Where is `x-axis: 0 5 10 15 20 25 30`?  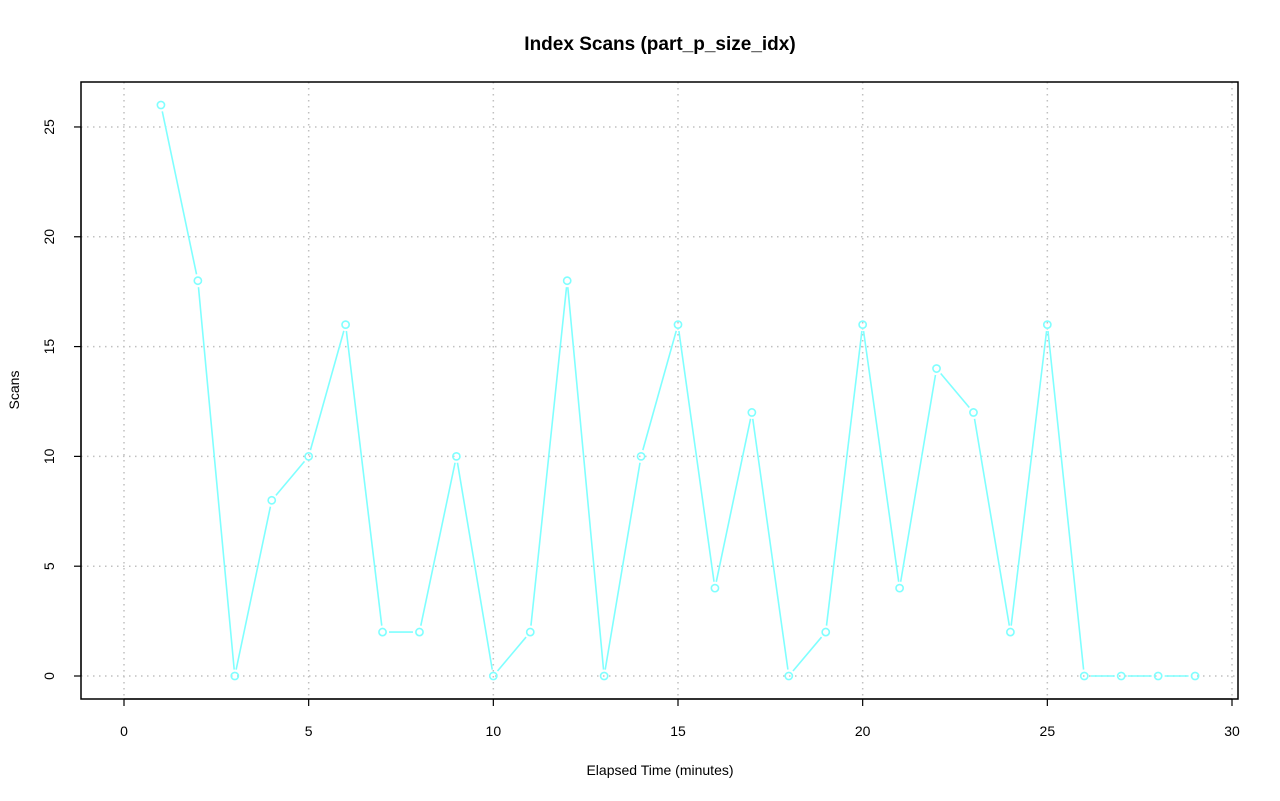
x-axis: 0 5 10 15 20 25 30 is located at coordinates (680, 718).